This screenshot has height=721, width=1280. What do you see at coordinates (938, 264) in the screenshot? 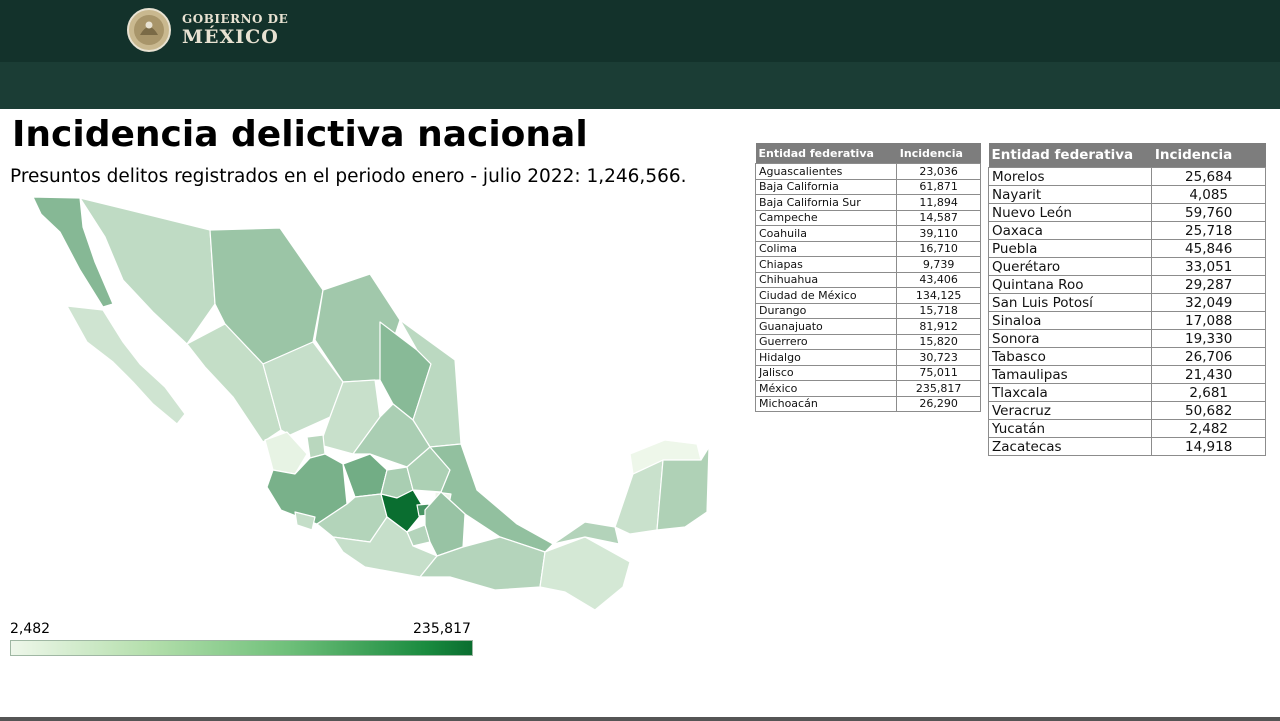
I see `incidence-cell: 9,739` at bounding box center [938, 264].